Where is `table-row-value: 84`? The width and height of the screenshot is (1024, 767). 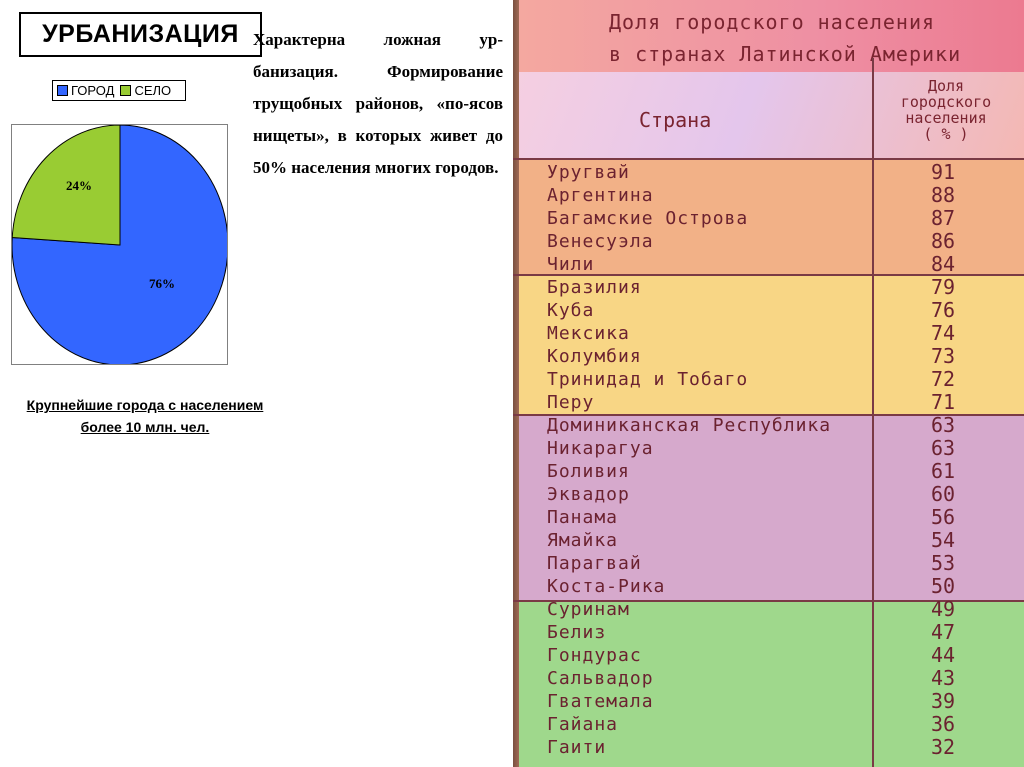
table-row-value: 84 is located at coordinates (943, 264).